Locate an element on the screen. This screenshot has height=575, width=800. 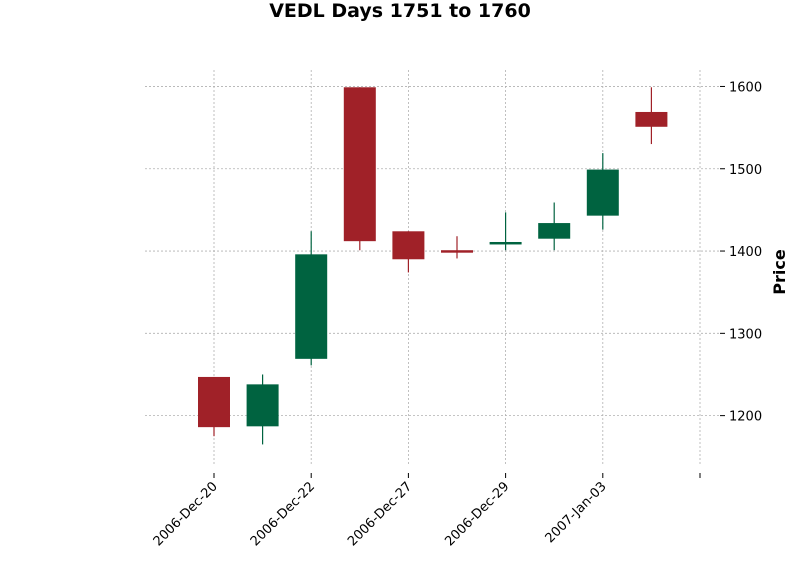
y-tick-label: 1300 is located at coordinates (745, 334).